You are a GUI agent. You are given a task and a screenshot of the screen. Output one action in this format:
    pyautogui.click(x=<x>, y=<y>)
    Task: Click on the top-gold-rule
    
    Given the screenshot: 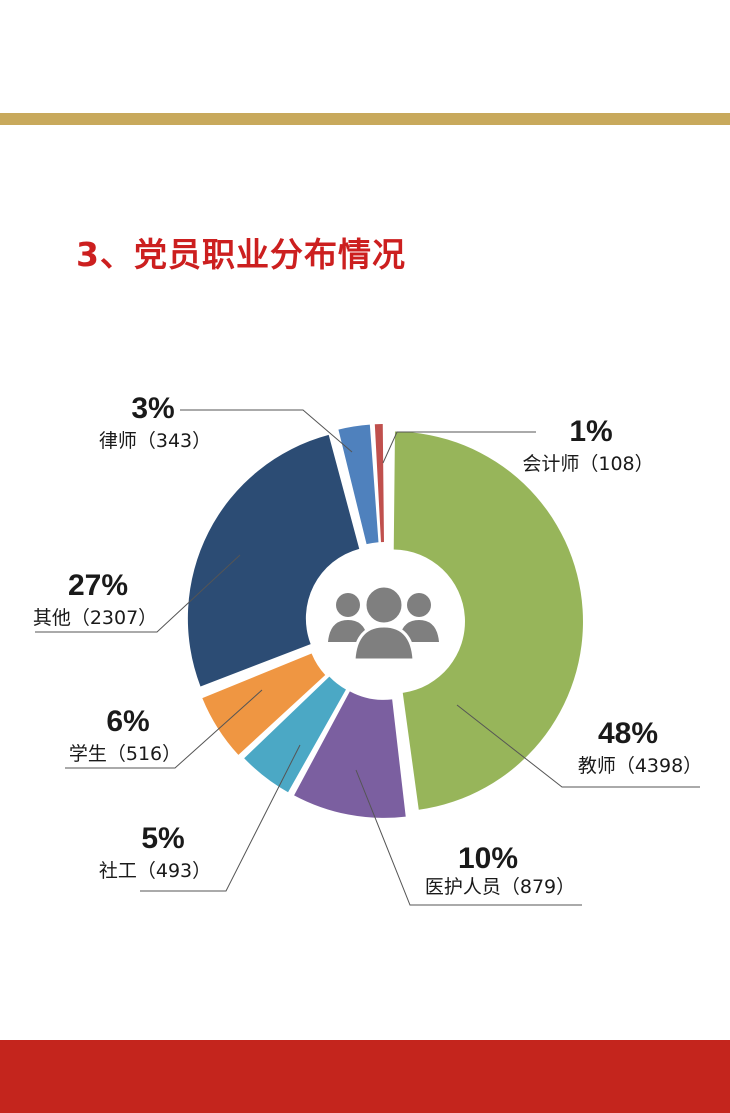 What is the action you would take?
    pyautogui.click(x=365, y=119)
    